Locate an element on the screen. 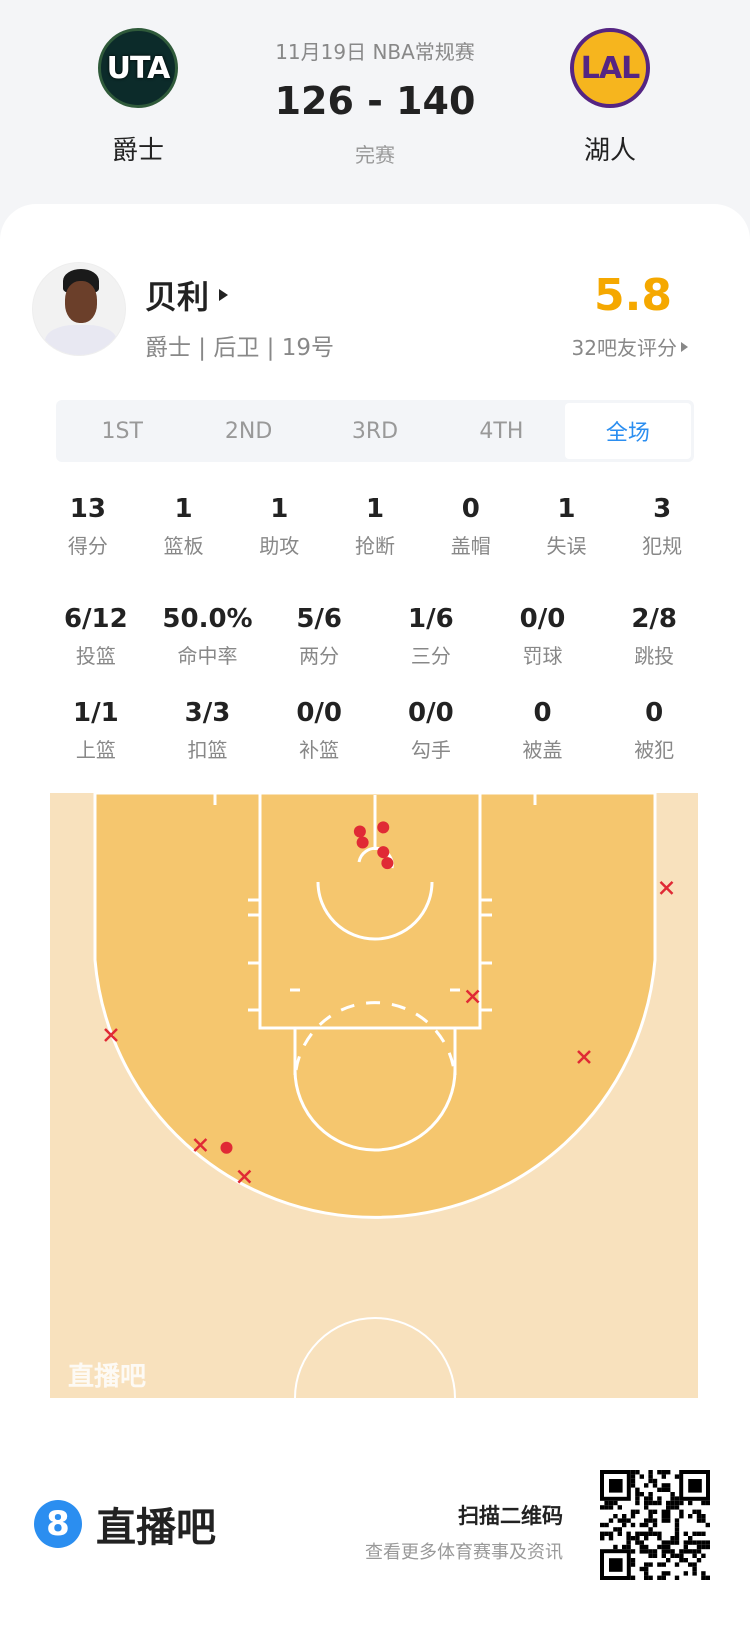 The image size is (750, 1629). stat-label: 得分 is located at coordinates (87, 546).